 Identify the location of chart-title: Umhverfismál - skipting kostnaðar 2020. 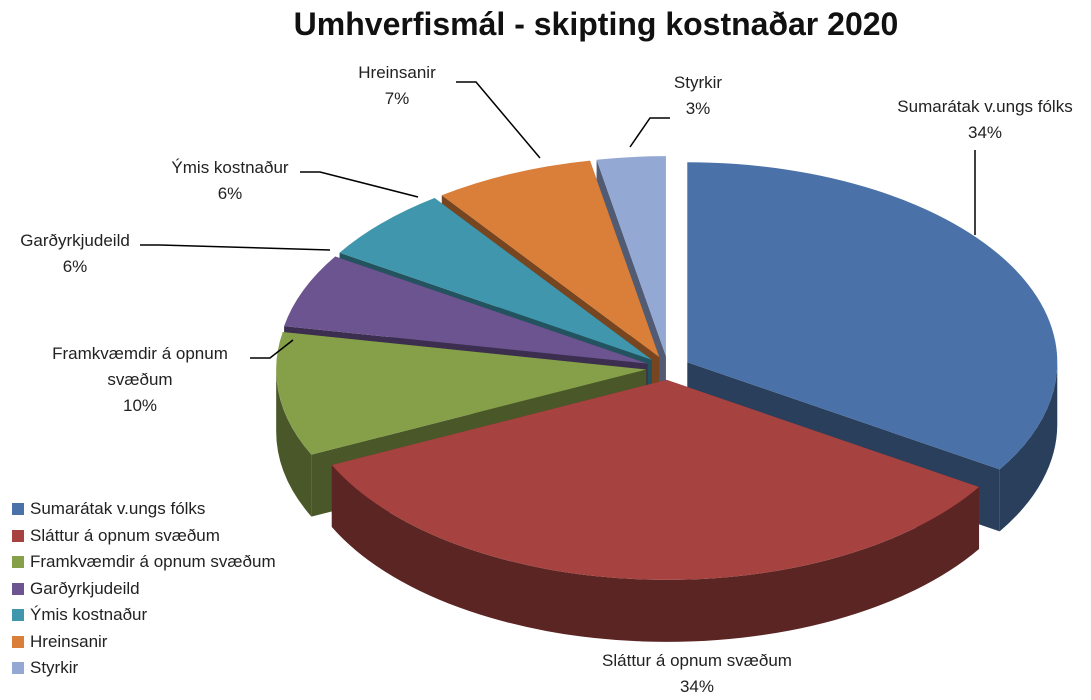
(596, 24).